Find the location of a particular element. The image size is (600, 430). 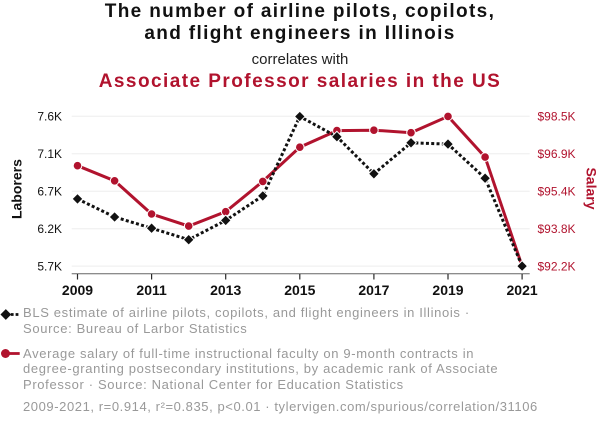

svg-text: 2011 is located at coordinates (151, 290).